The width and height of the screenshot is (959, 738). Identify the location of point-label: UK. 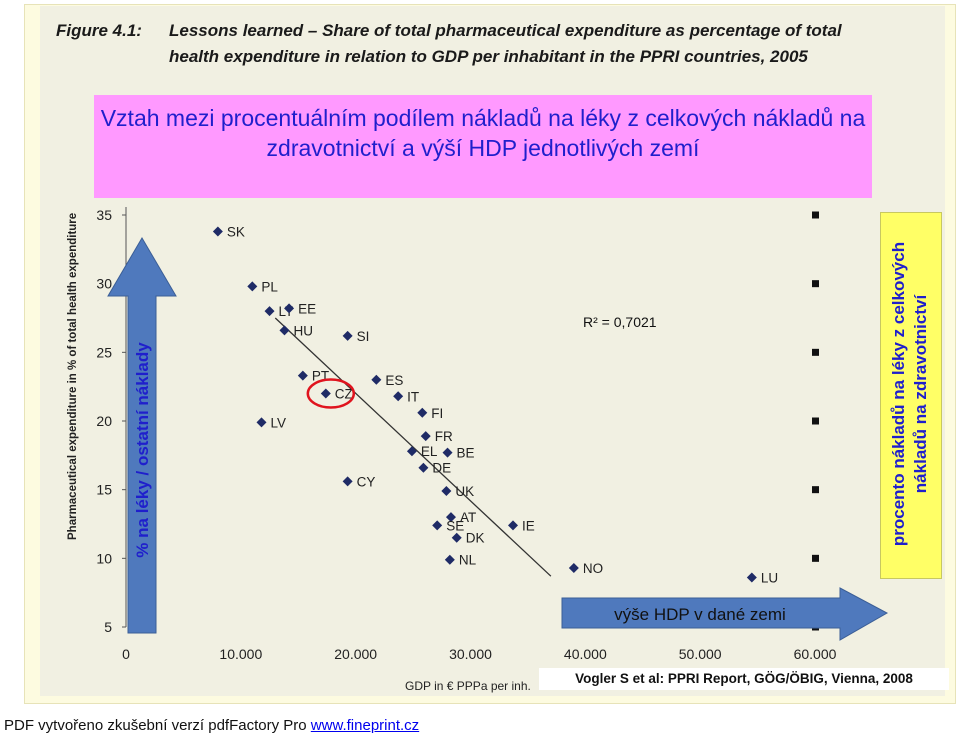
(464, 491).